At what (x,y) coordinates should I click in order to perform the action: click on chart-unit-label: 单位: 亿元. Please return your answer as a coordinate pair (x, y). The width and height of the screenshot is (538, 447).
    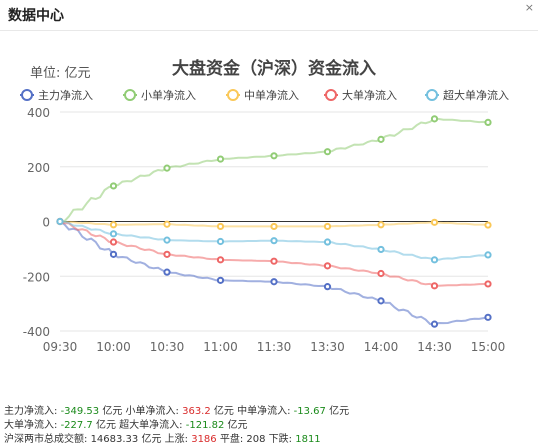
    Looking at the image, I should click on (60, 73).